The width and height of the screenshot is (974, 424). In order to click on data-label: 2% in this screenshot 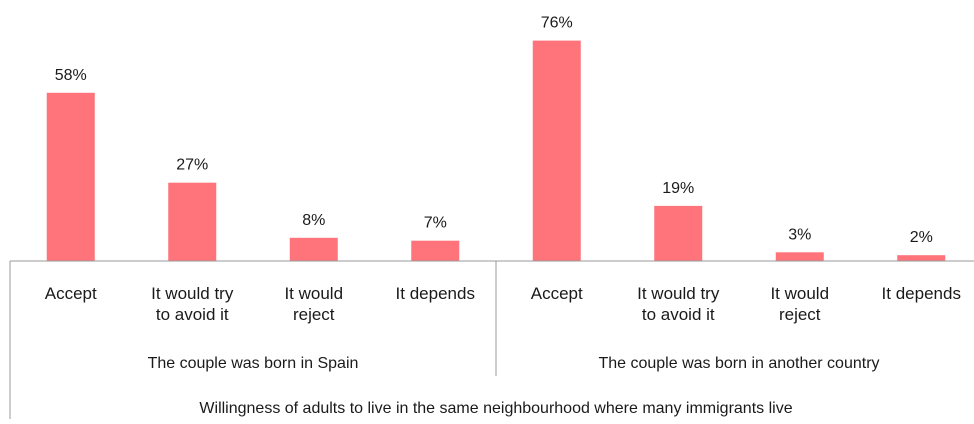, I will do `click(921, 237)`.